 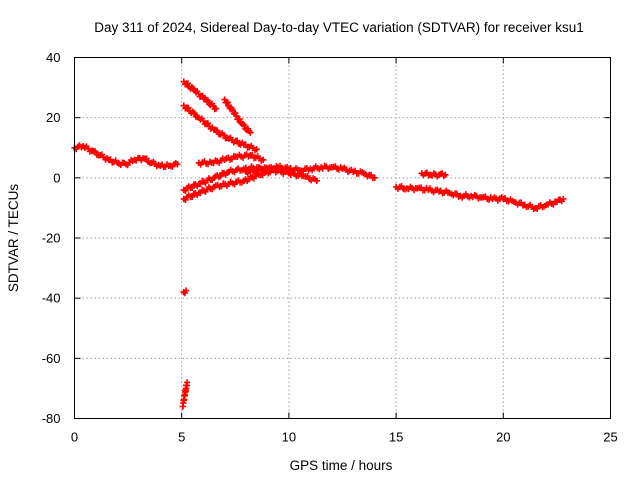 I want to click on x-tick-label: 15, so click(x=396, y=437).